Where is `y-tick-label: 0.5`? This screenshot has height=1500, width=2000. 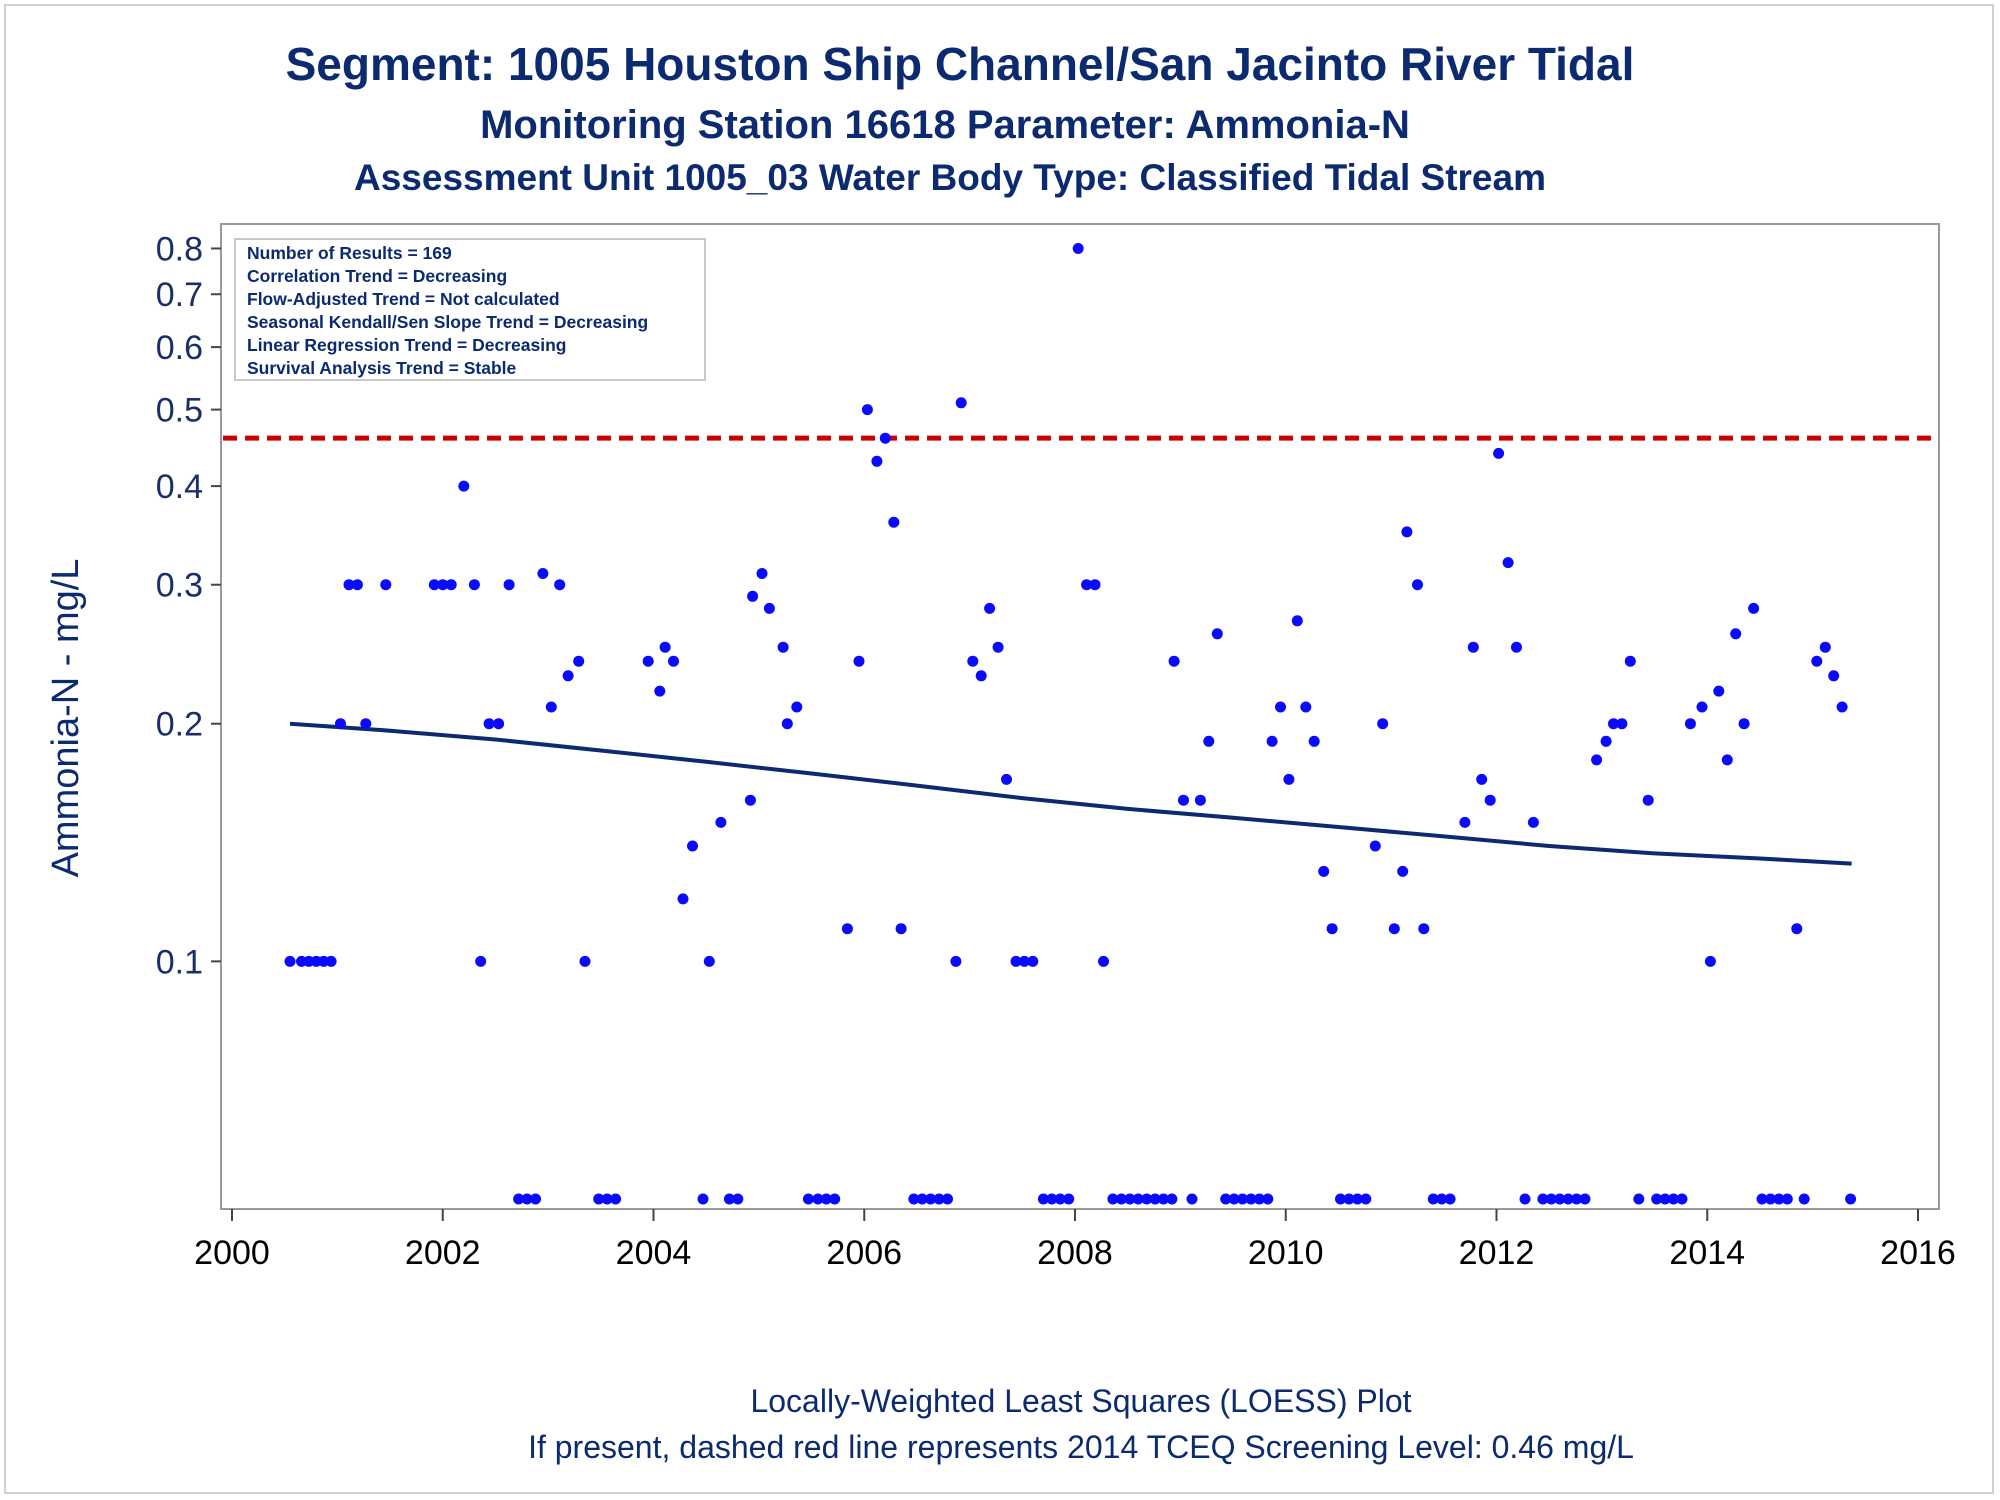
y-tick-label: 0.5 is located at coordinates (179, 411).